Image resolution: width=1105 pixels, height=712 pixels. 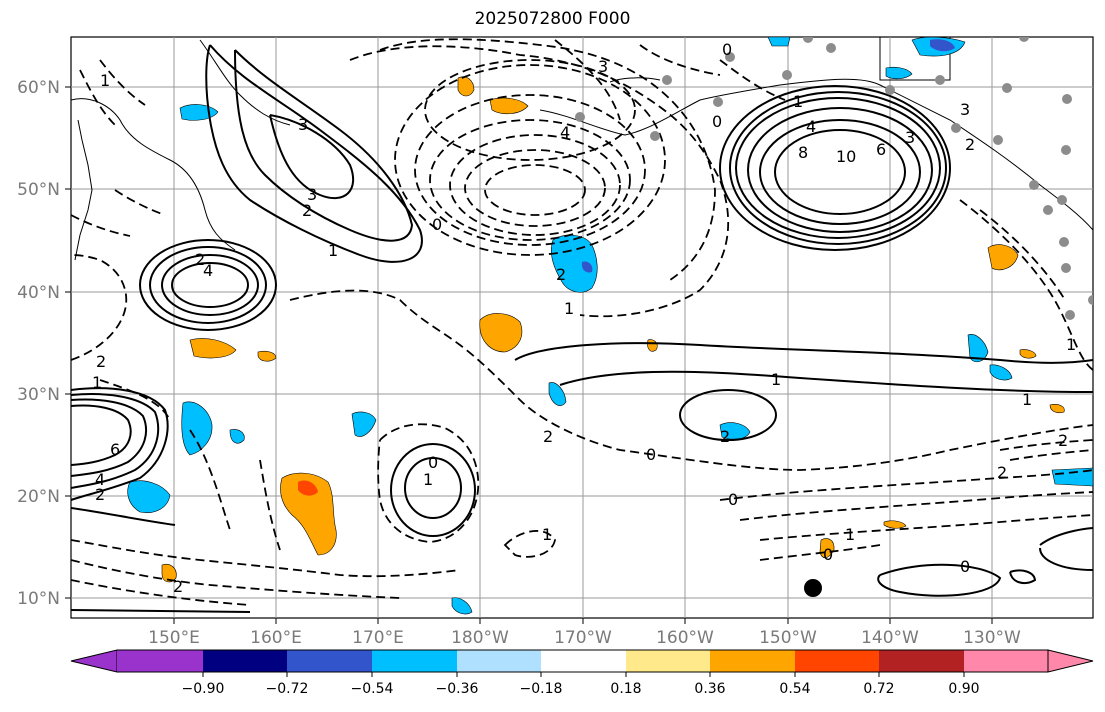 What do you see at coordinates (794, 689) in the screenshot?
I see `colorbar-tick-label: 0.54` at bounding box center [794, 689].